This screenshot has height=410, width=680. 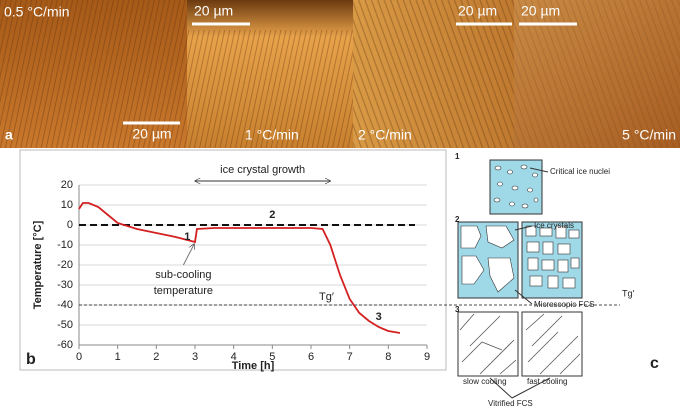 What do you see at coordinates (311, 357) in the screenshot?
I see `x-tick-label: 6` at bounding box center [311, 357].